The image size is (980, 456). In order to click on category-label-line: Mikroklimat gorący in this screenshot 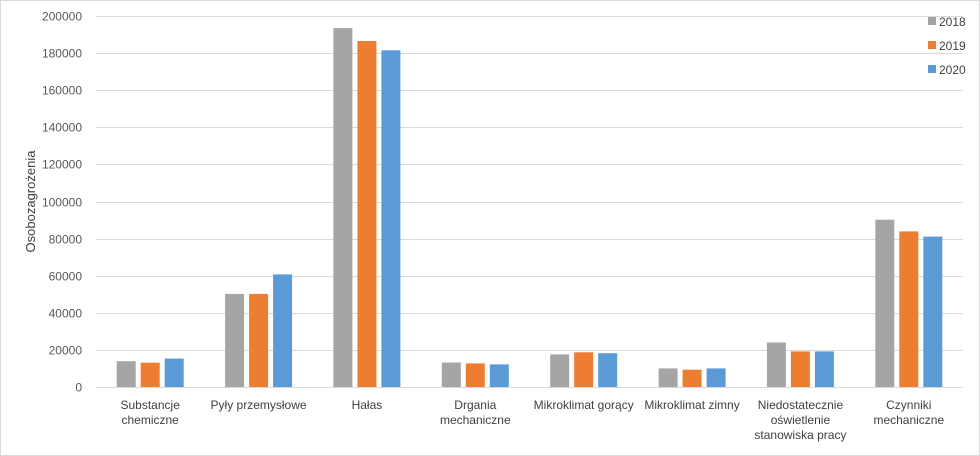, I will do `click(584, 405)`.